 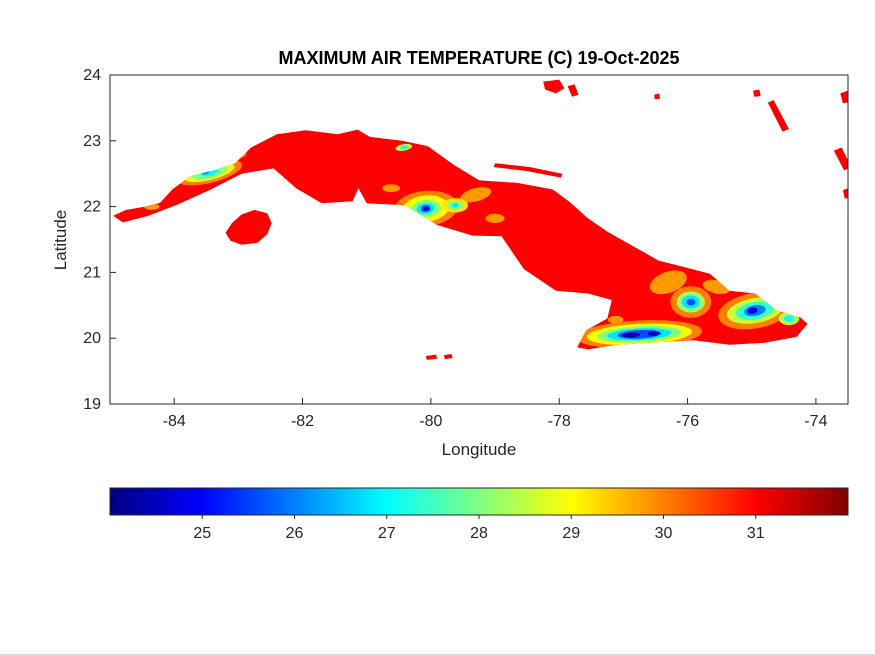 I want to click on isla-de-la-juventud, so click(x=248, y=227).